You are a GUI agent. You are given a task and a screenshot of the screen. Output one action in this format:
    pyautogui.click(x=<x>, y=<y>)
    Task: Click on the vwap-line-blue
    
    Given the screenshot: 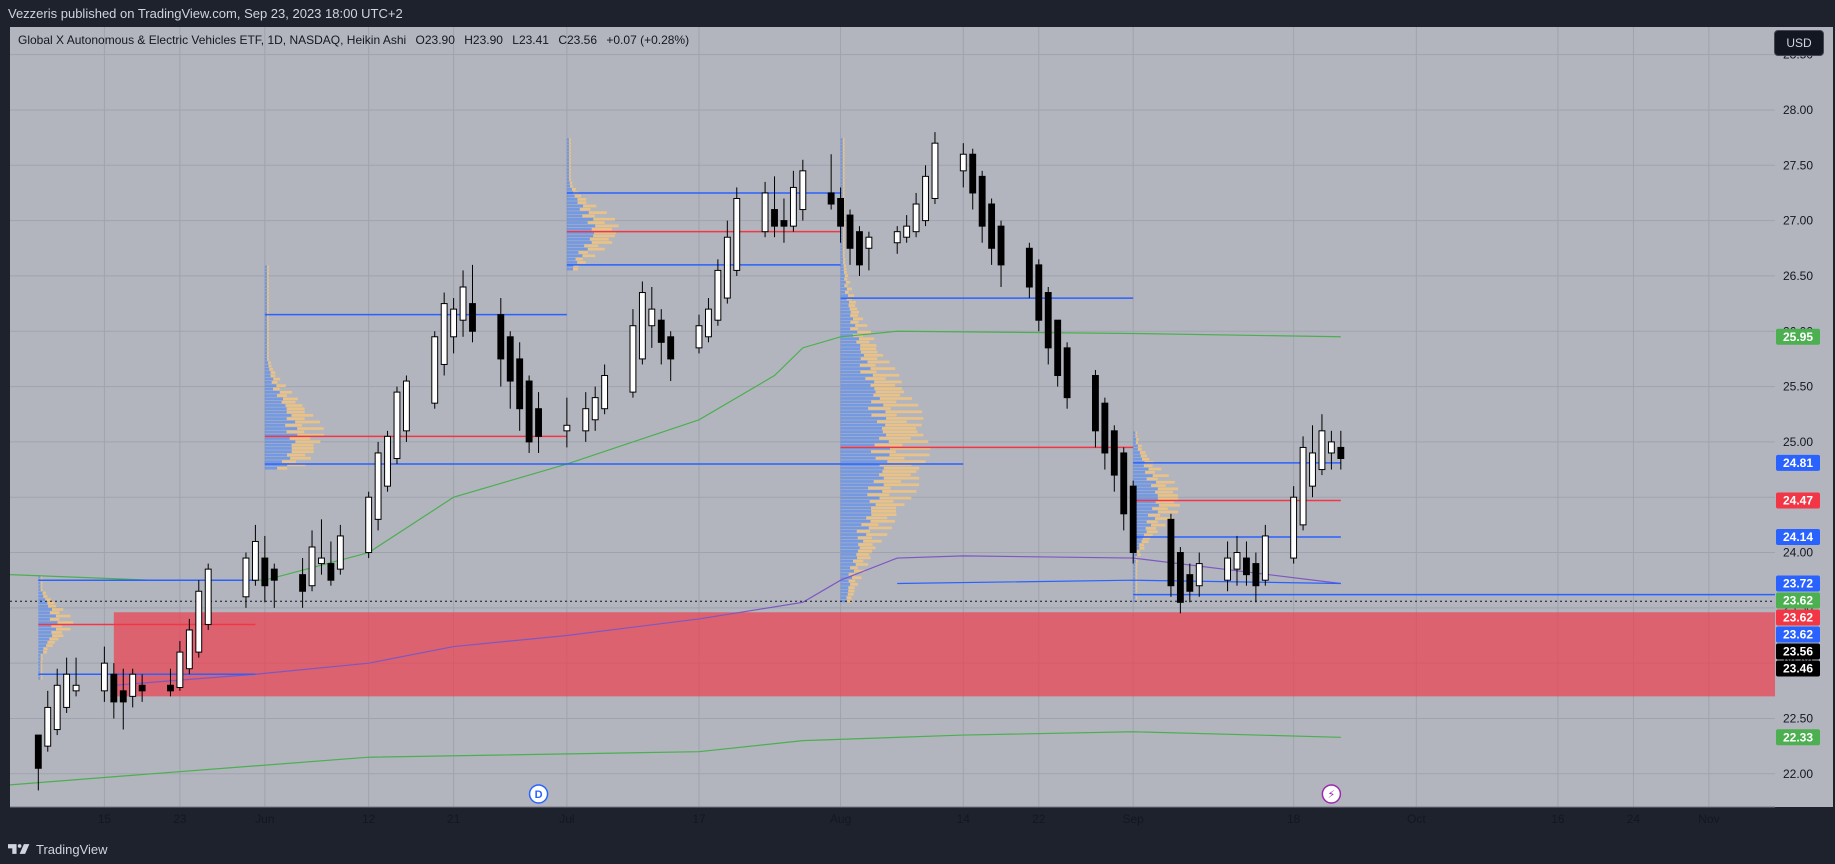 What is the action you would take?
    pyautogui.click(x=1119, y=582)
    